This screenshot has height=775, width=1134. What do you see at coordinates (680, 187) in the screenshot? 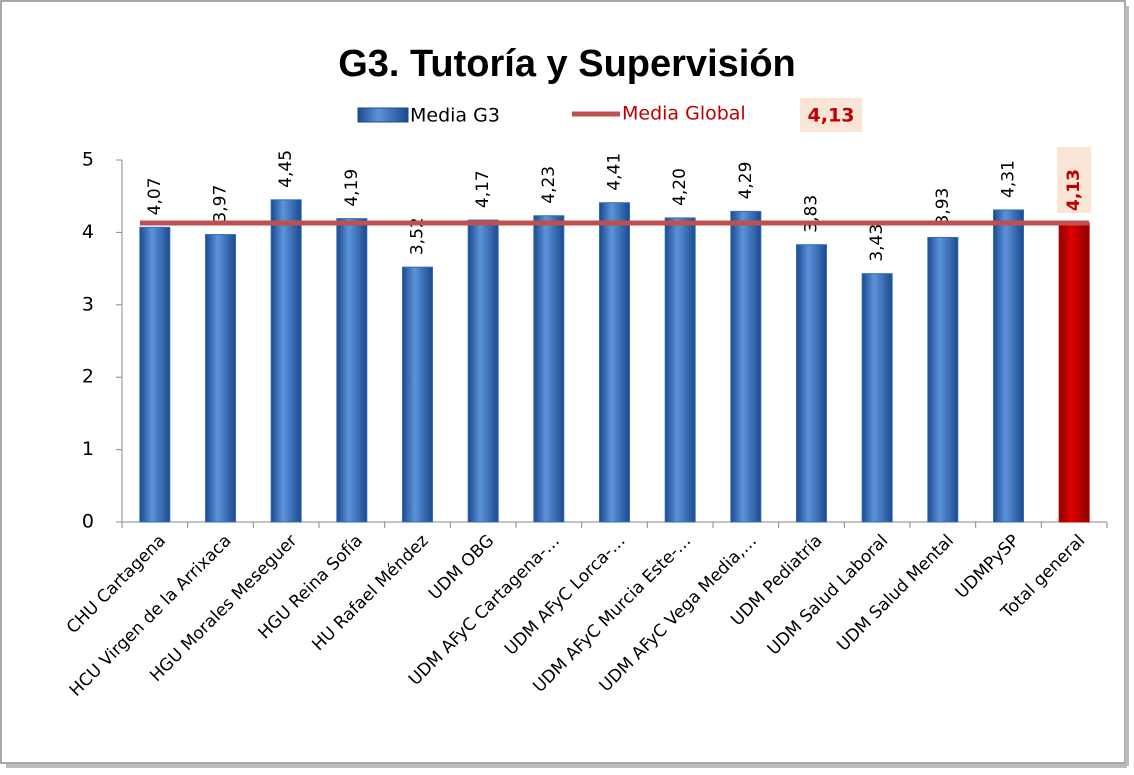
I see `value-label: 4,20` at bounding box center [680, 187].